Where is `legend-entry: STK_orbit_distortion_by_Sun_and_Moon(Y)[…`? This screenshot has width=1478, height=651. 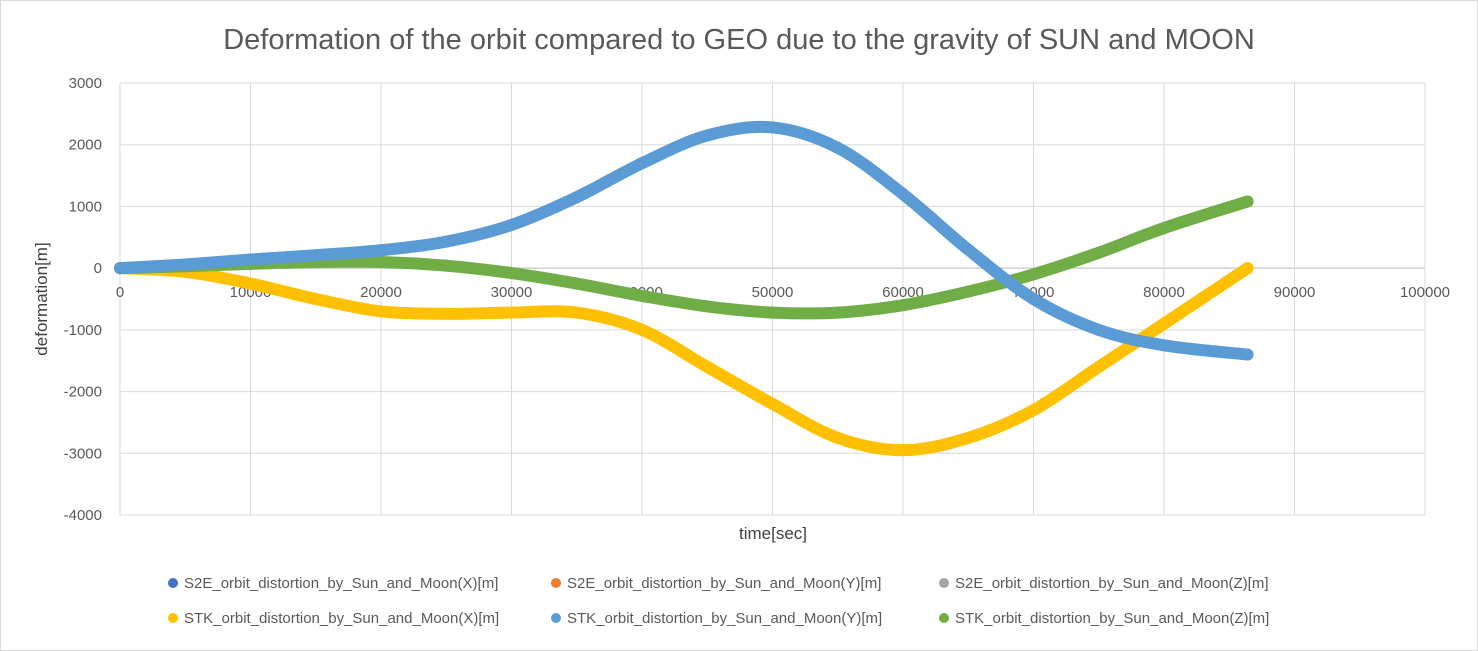 legend-entry: STK_orbit_distortion_by_Sun_and_Moon(Y)[… is located at coordinates (716, 618).